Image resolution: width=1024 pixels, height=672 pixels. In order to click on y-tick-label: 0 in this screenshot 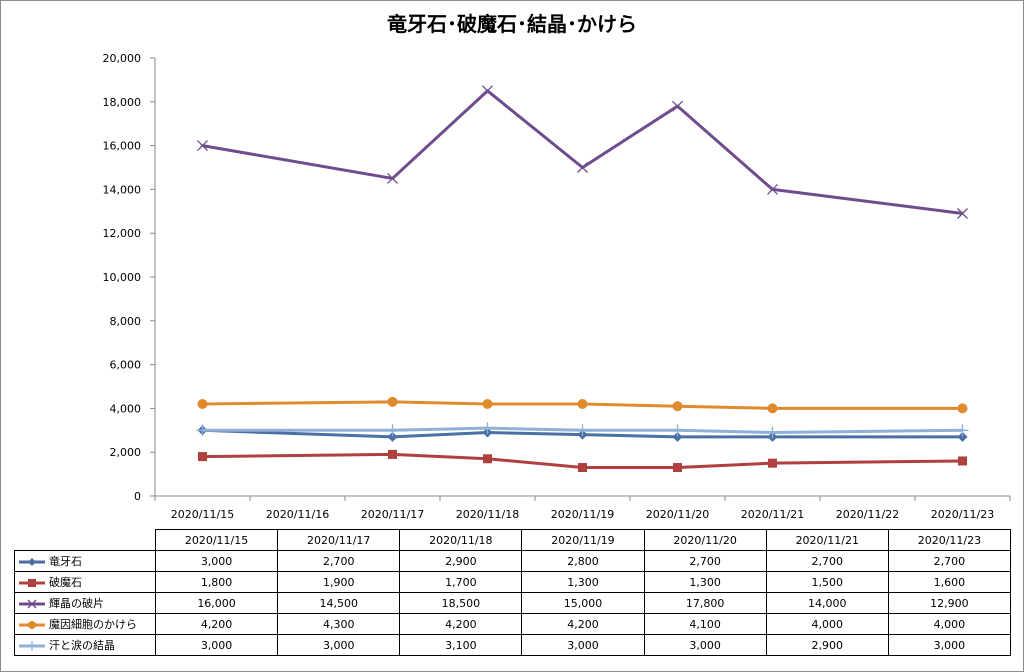, I will do `click(137, 496)`.